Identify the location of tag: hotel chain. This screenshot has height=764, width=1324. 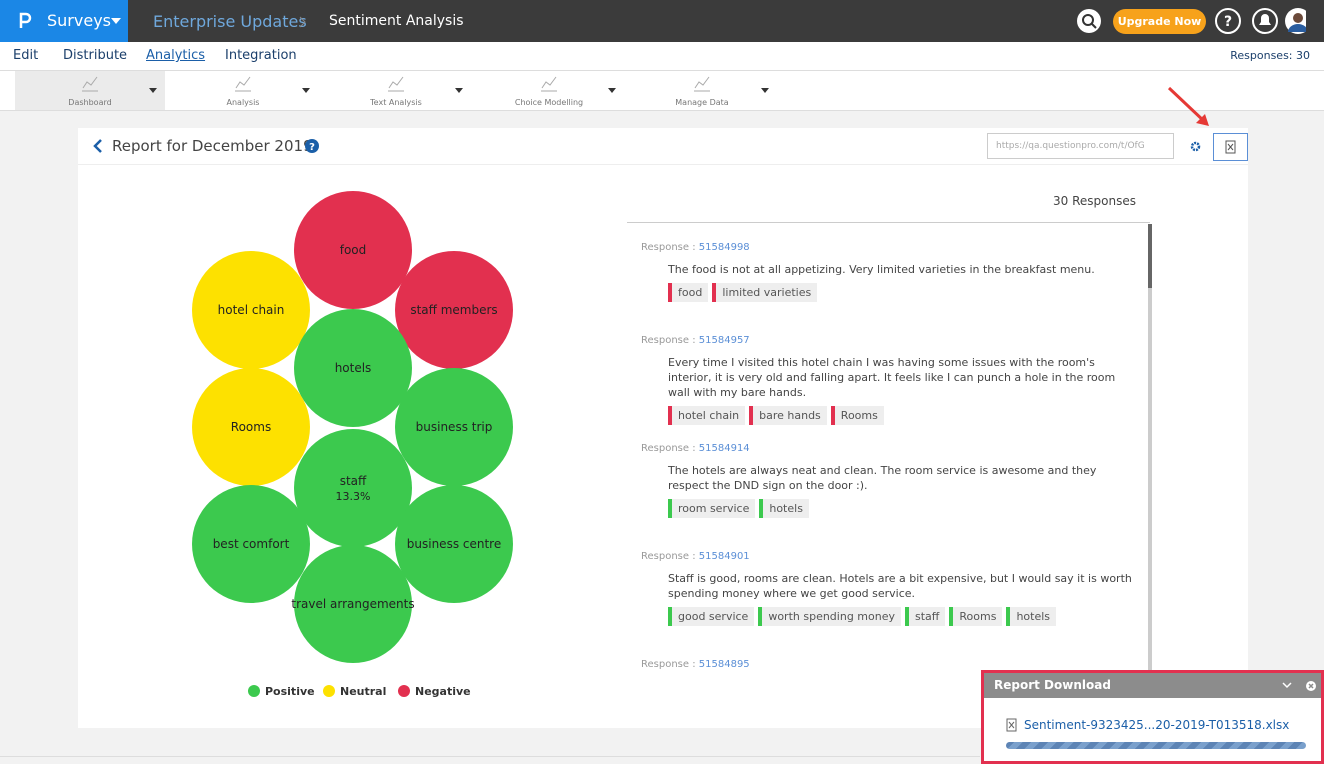
(707, 415).